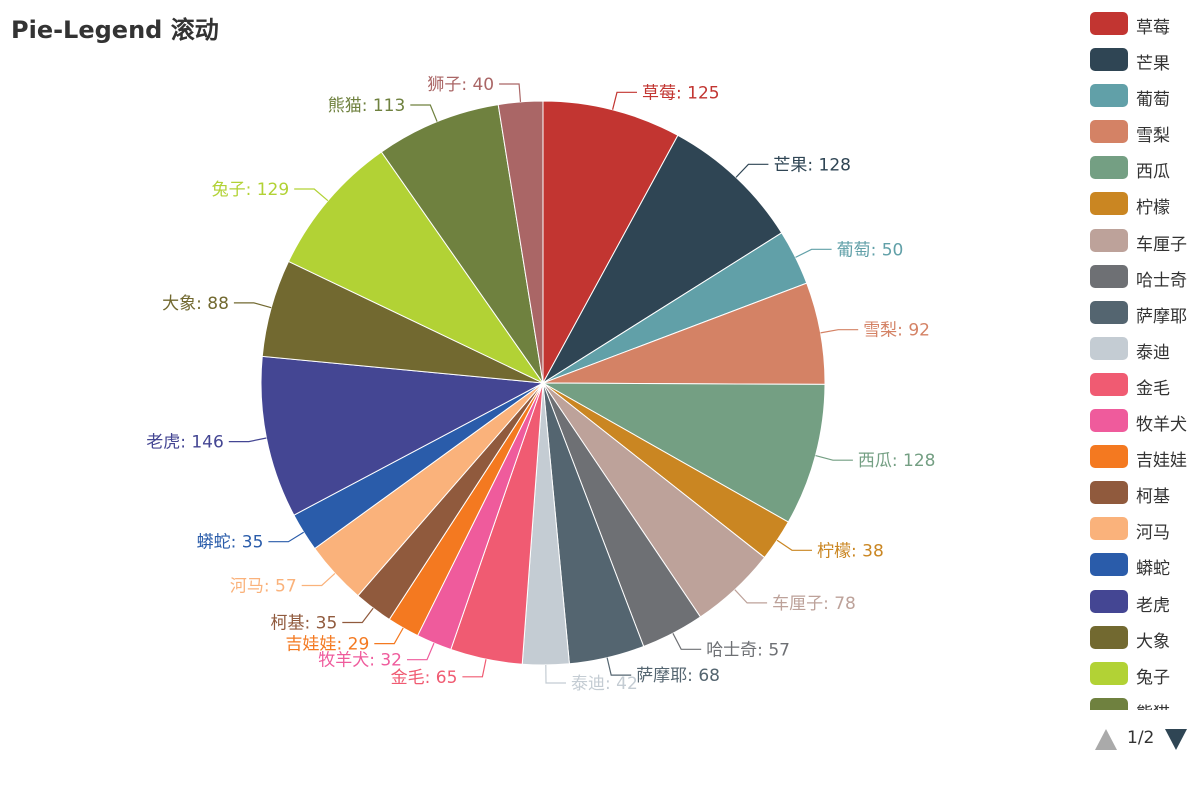 The image size is (1193, 797). I want to click on legend-next-page-button, so click(1176, 739).